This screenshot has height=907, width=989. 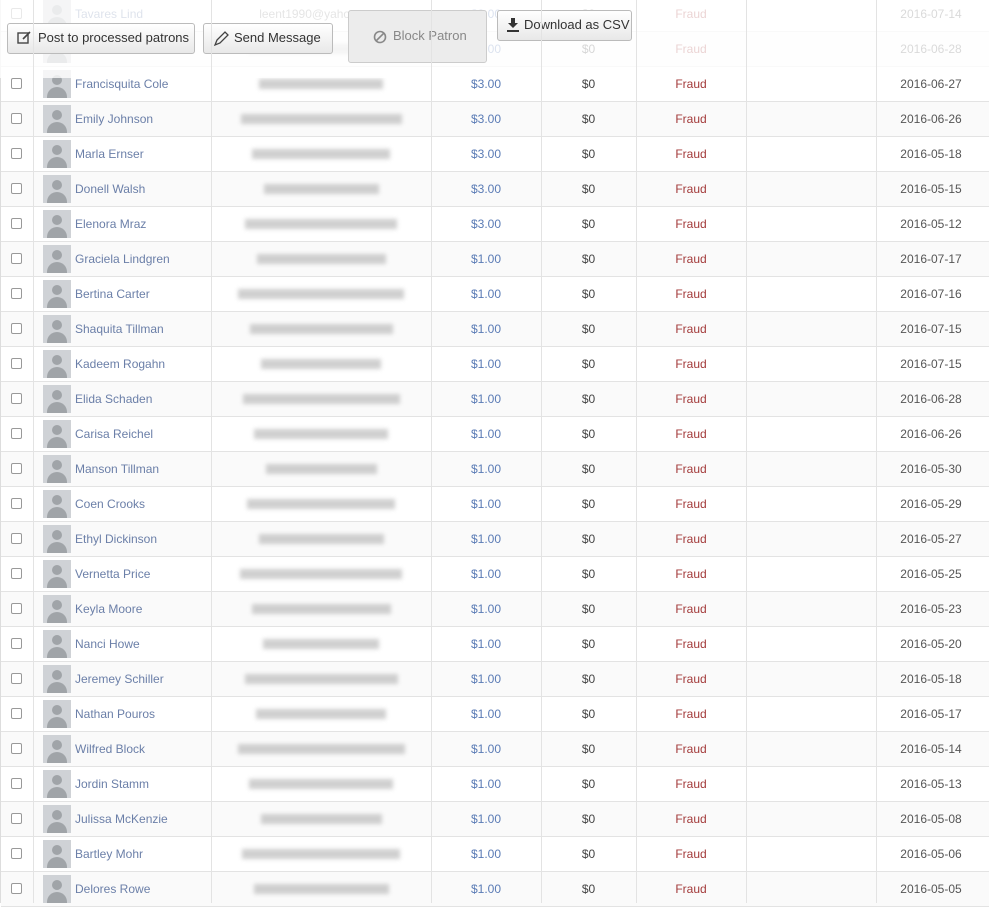 I want to click on table-row: Bartley Mohr $1.00 $0 Fraud 2016-05-06, so click(x=495, y=854).